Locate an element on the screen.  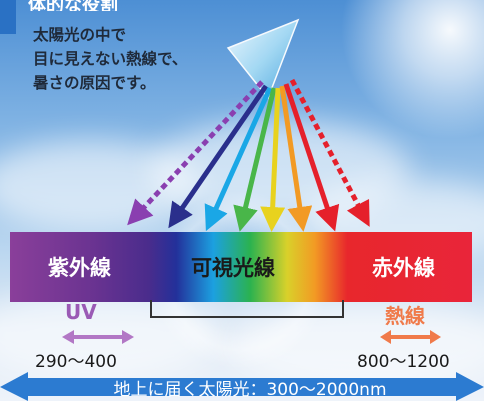
prism-icon is located at coordinates (263, 59).